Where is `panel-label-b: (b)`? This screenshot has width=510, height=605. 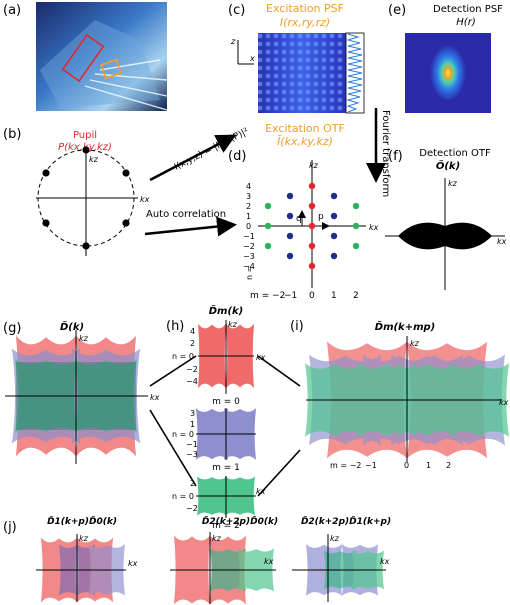 panel-label-b: (b) is located at coordinates (12, 134).